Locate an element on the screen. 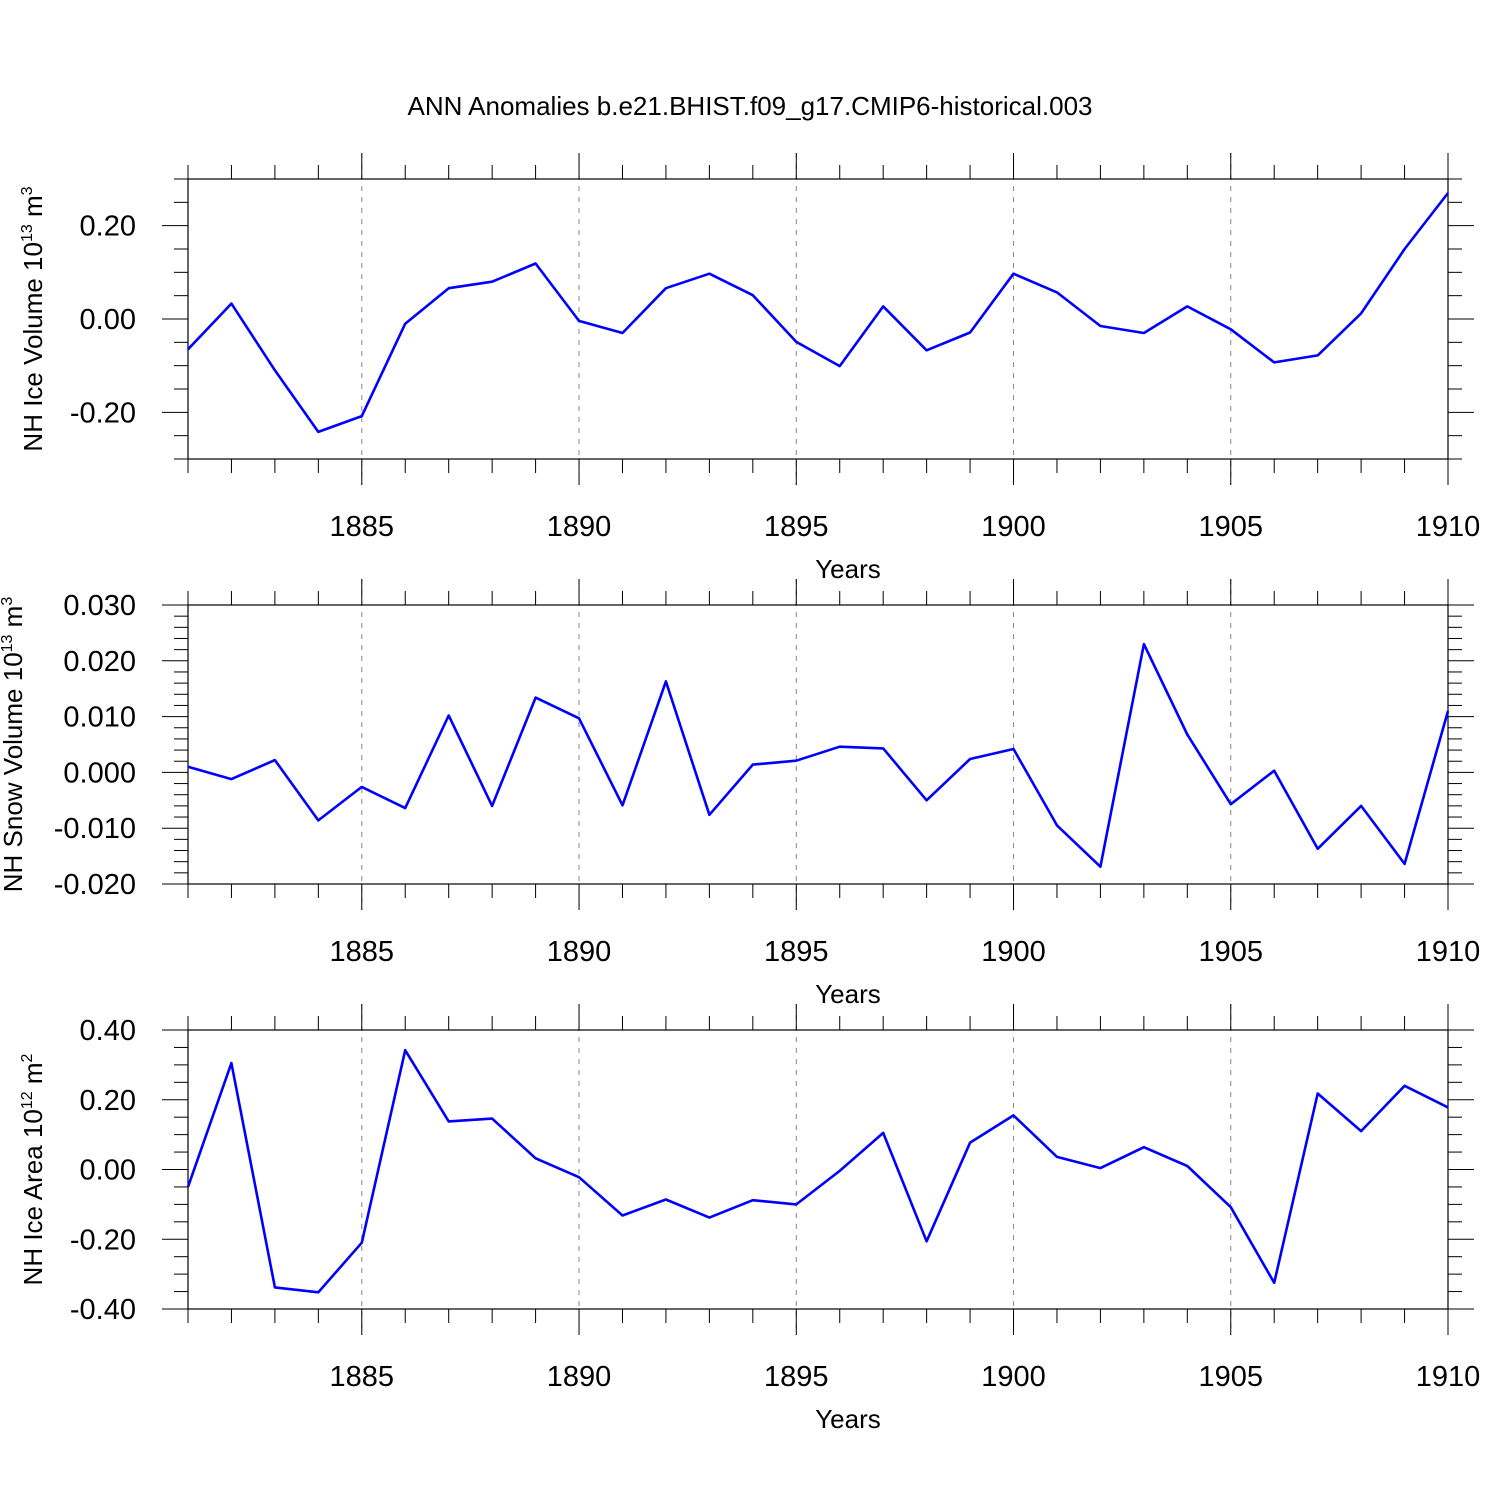 This screenshot has width=1500, height=1500. y-axis-title: NH Snow Volume 1013 m3 is located at coordinates (14, 745).